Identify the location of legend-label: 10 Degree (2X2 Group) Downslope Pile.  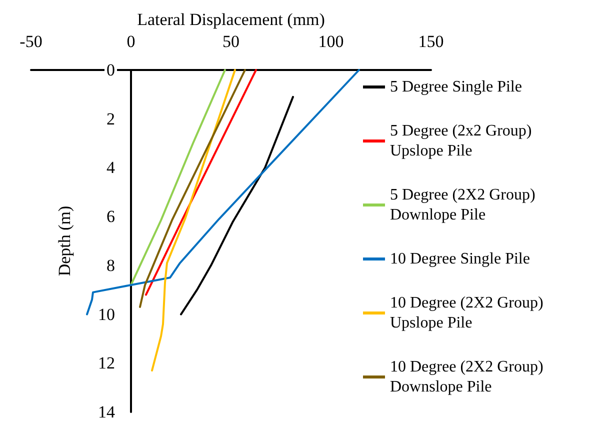
(469, 377).